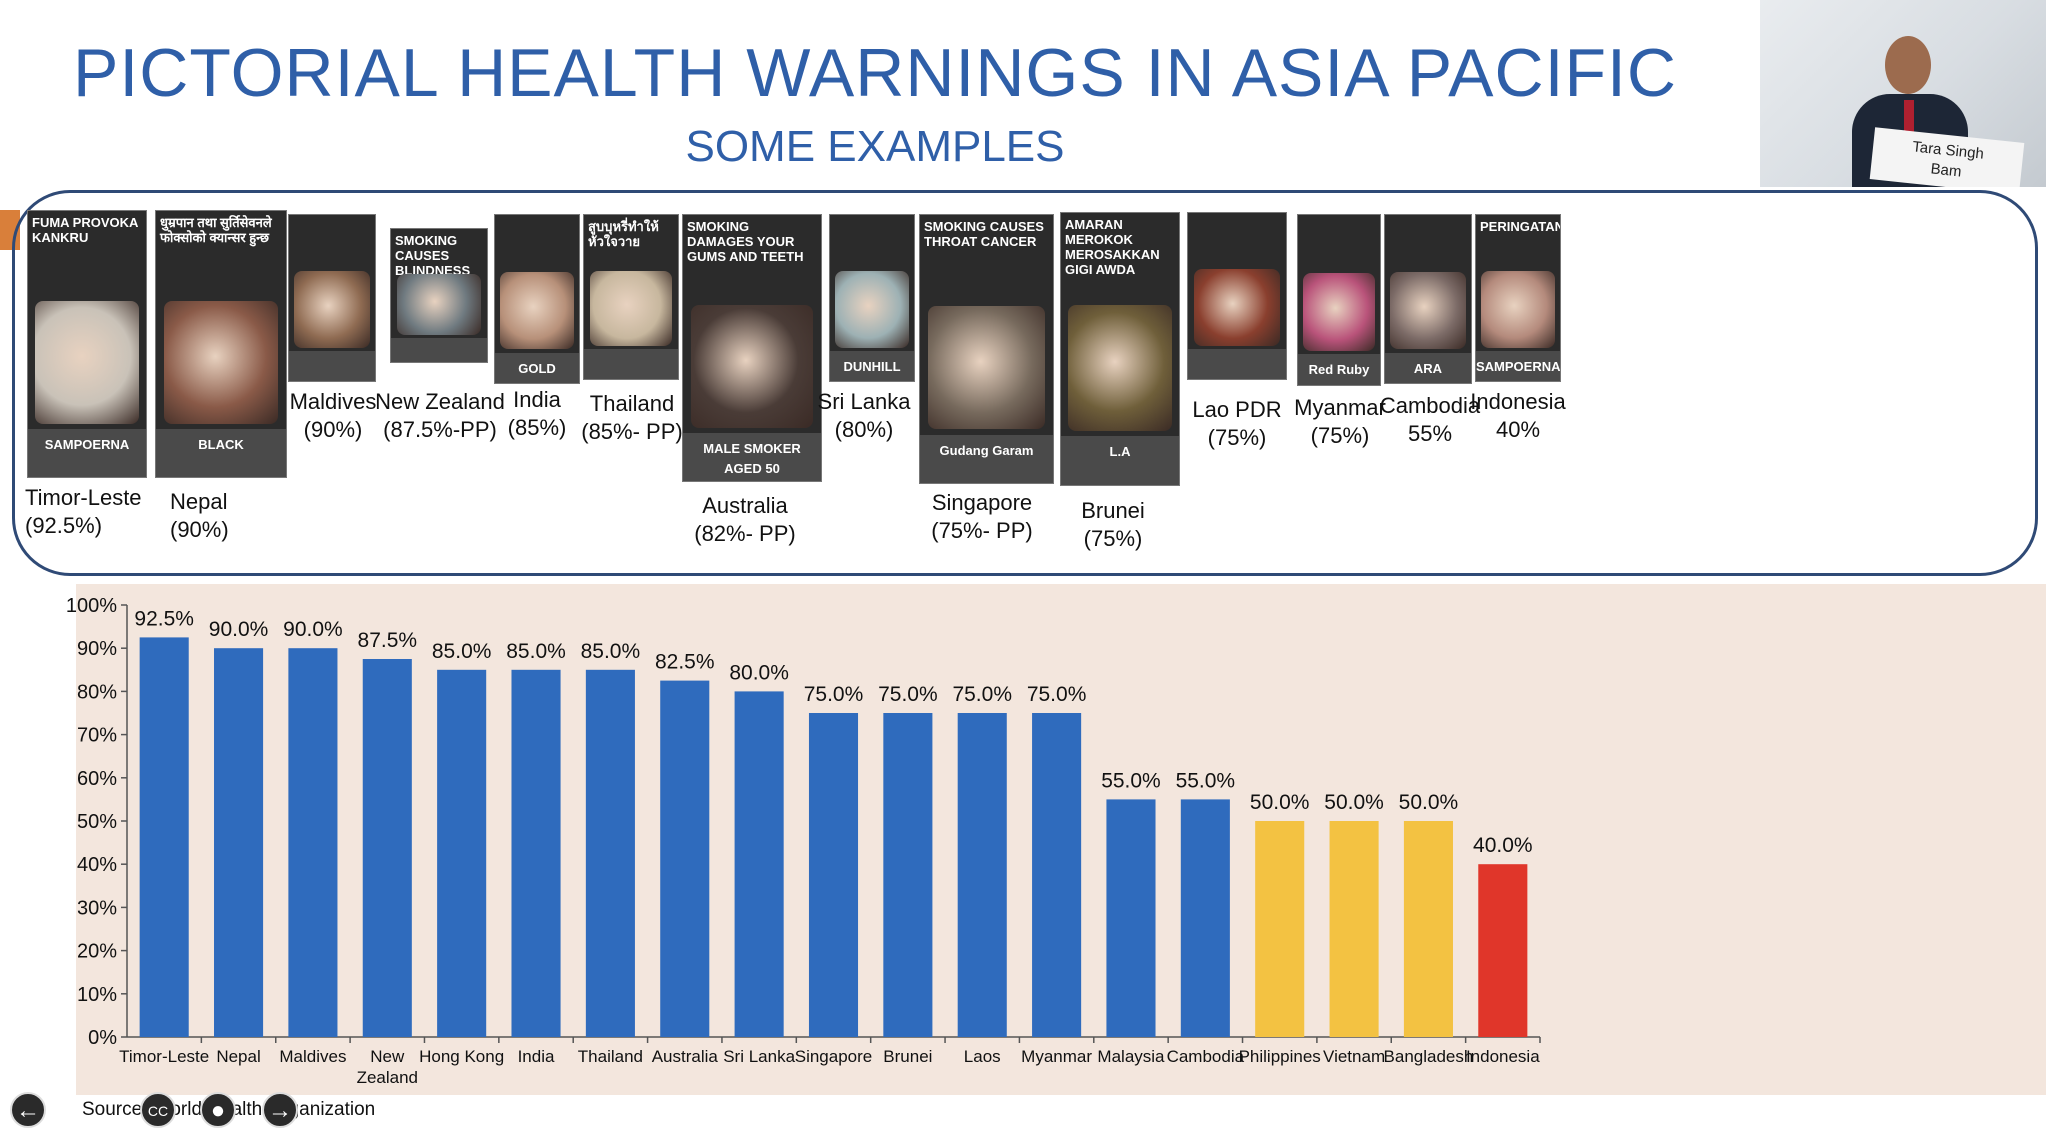 The height and width of the screenshot is (1130, 2046). Describe the element at coordinates (280, 1110) in the screenshot. I see `next-slide-button: →` at that location.